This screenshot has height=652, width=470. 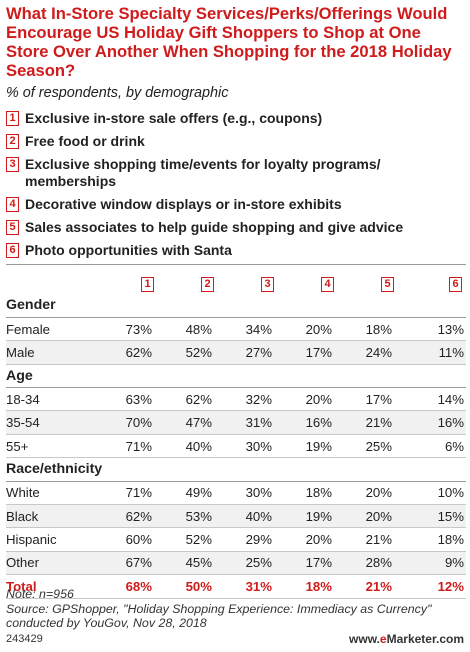 What do you see at coordinates (40, 594) in the screenshot?
I see `note-n: Note: n=956` at bounding box center [40, 594].